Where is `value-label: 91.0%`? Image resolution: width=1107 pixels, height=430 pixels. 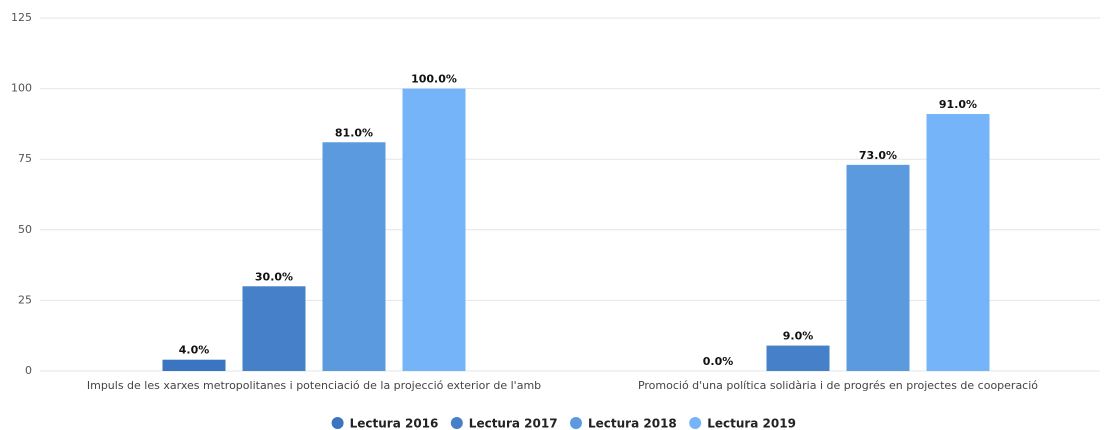
value-label: 91.0% is located at coordinates (958, 104).